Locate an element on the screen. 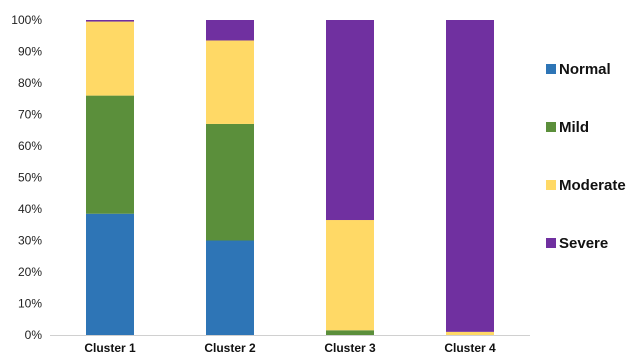 This screenshot has height=356, width=632. y-tick-label: 20% is located at coordinates (30, 272).